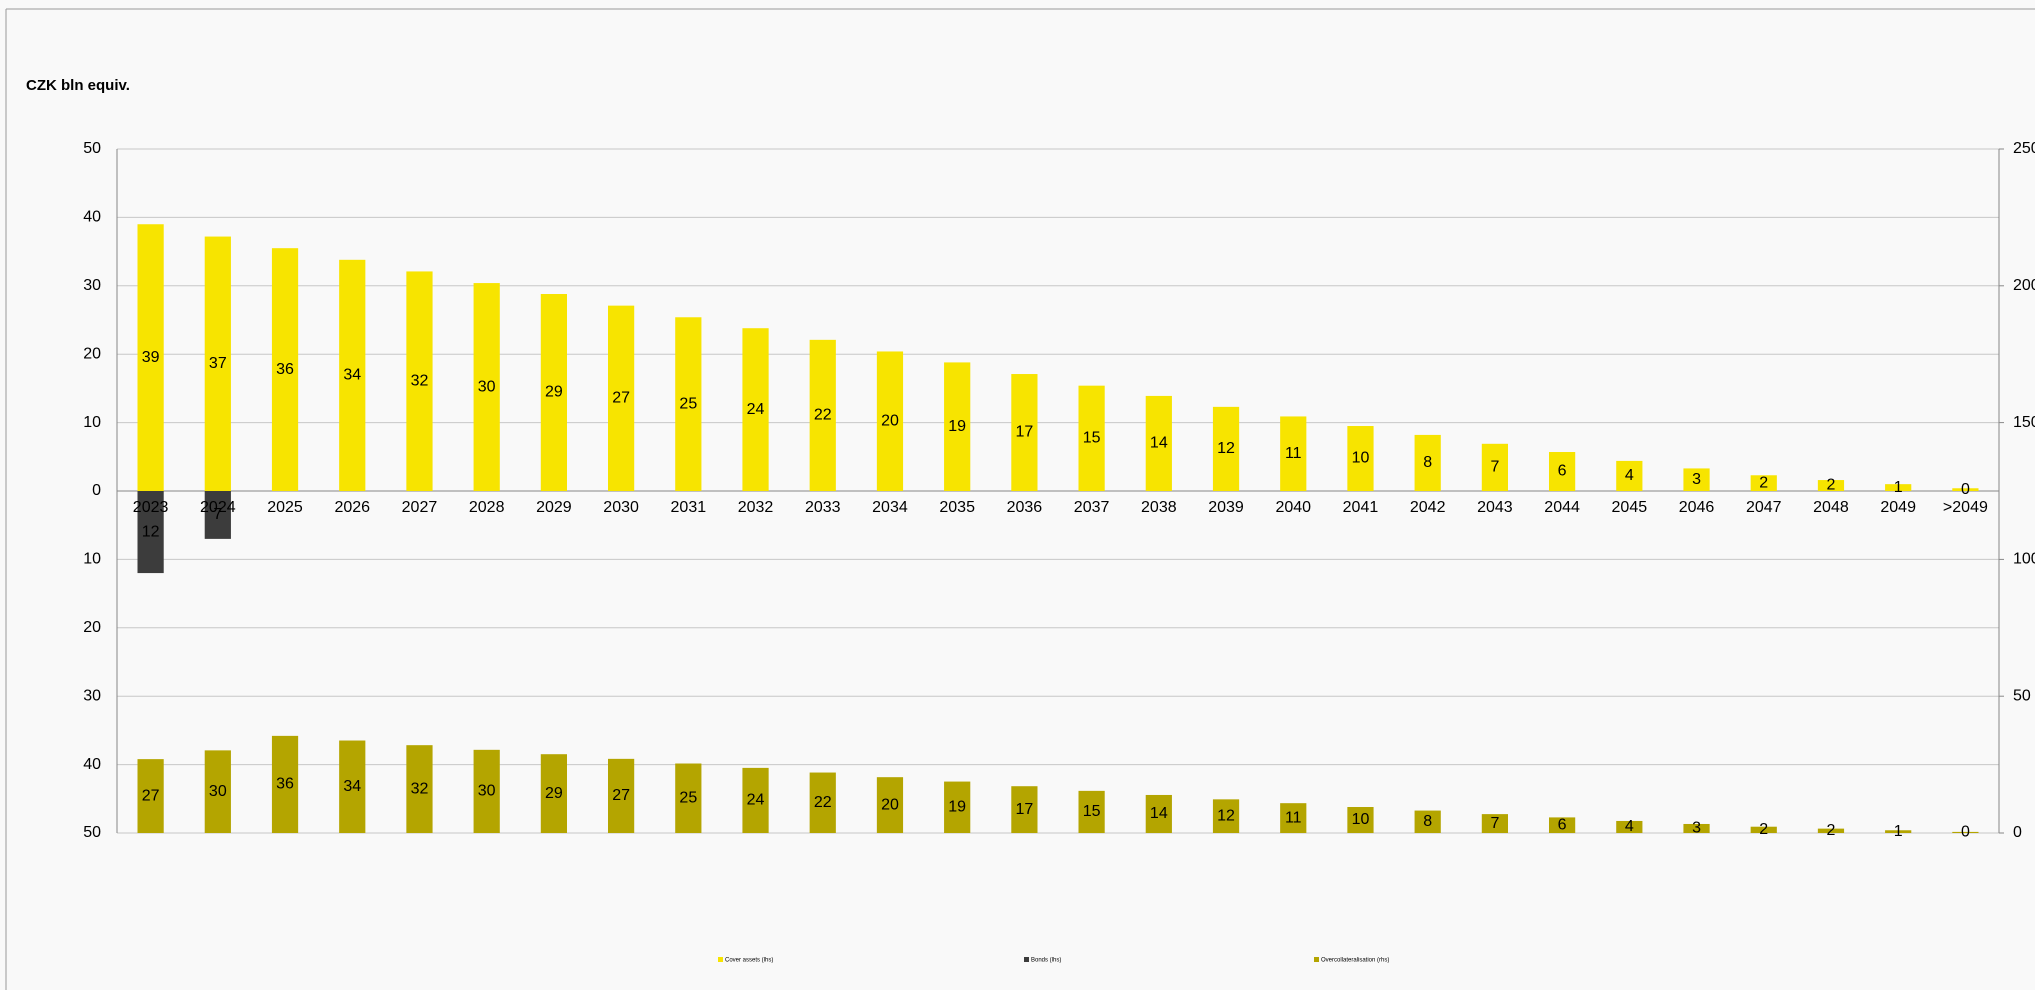 This screenshot has height=990, width=2035. What do you see at coordinates (1026, 959) in the screenshot?
I see `legend-swatch` at bounding box center [1026, 959].